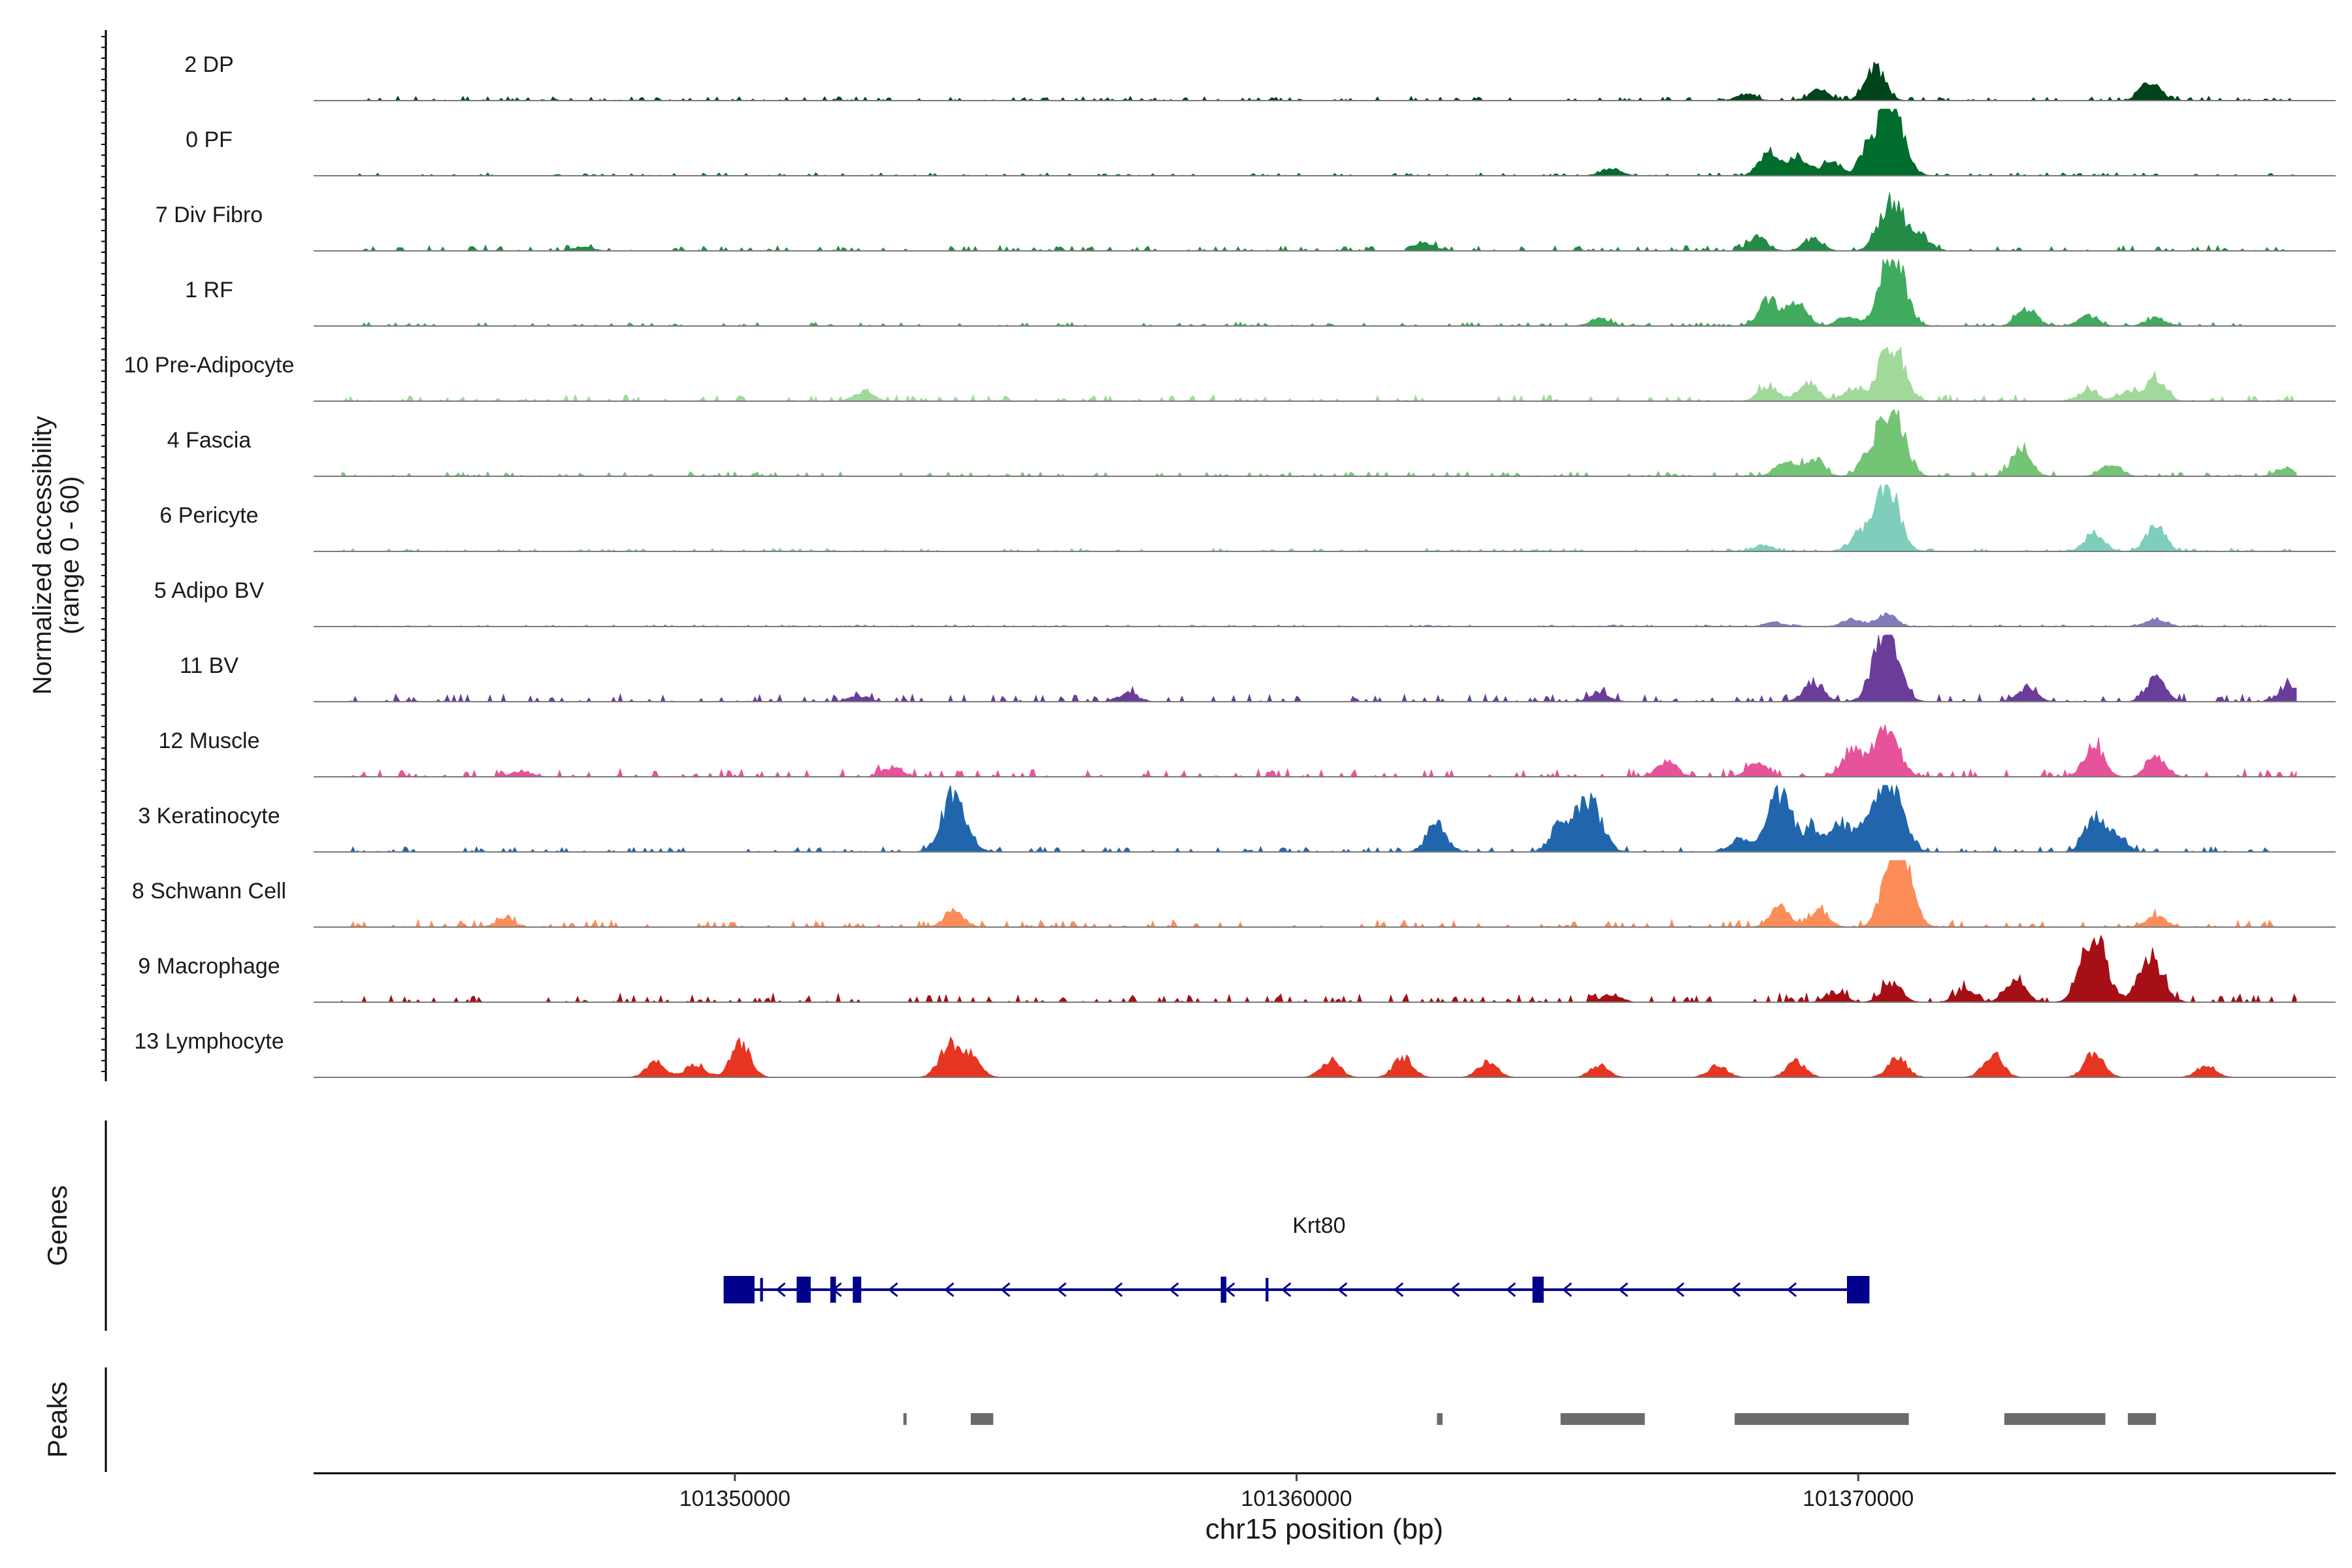 The height and width of the screenshot is (1568, 2352). I want to click on coverage-y-ticks, so click(103, 554).